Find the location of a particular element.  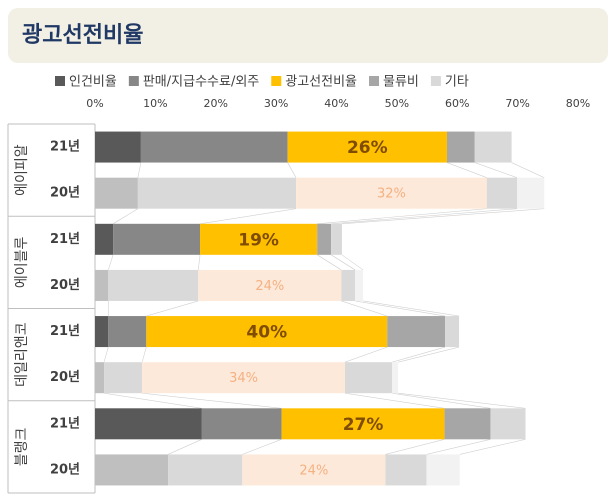

group-label: 데일리앤코 is located at coordinates (22, 354).